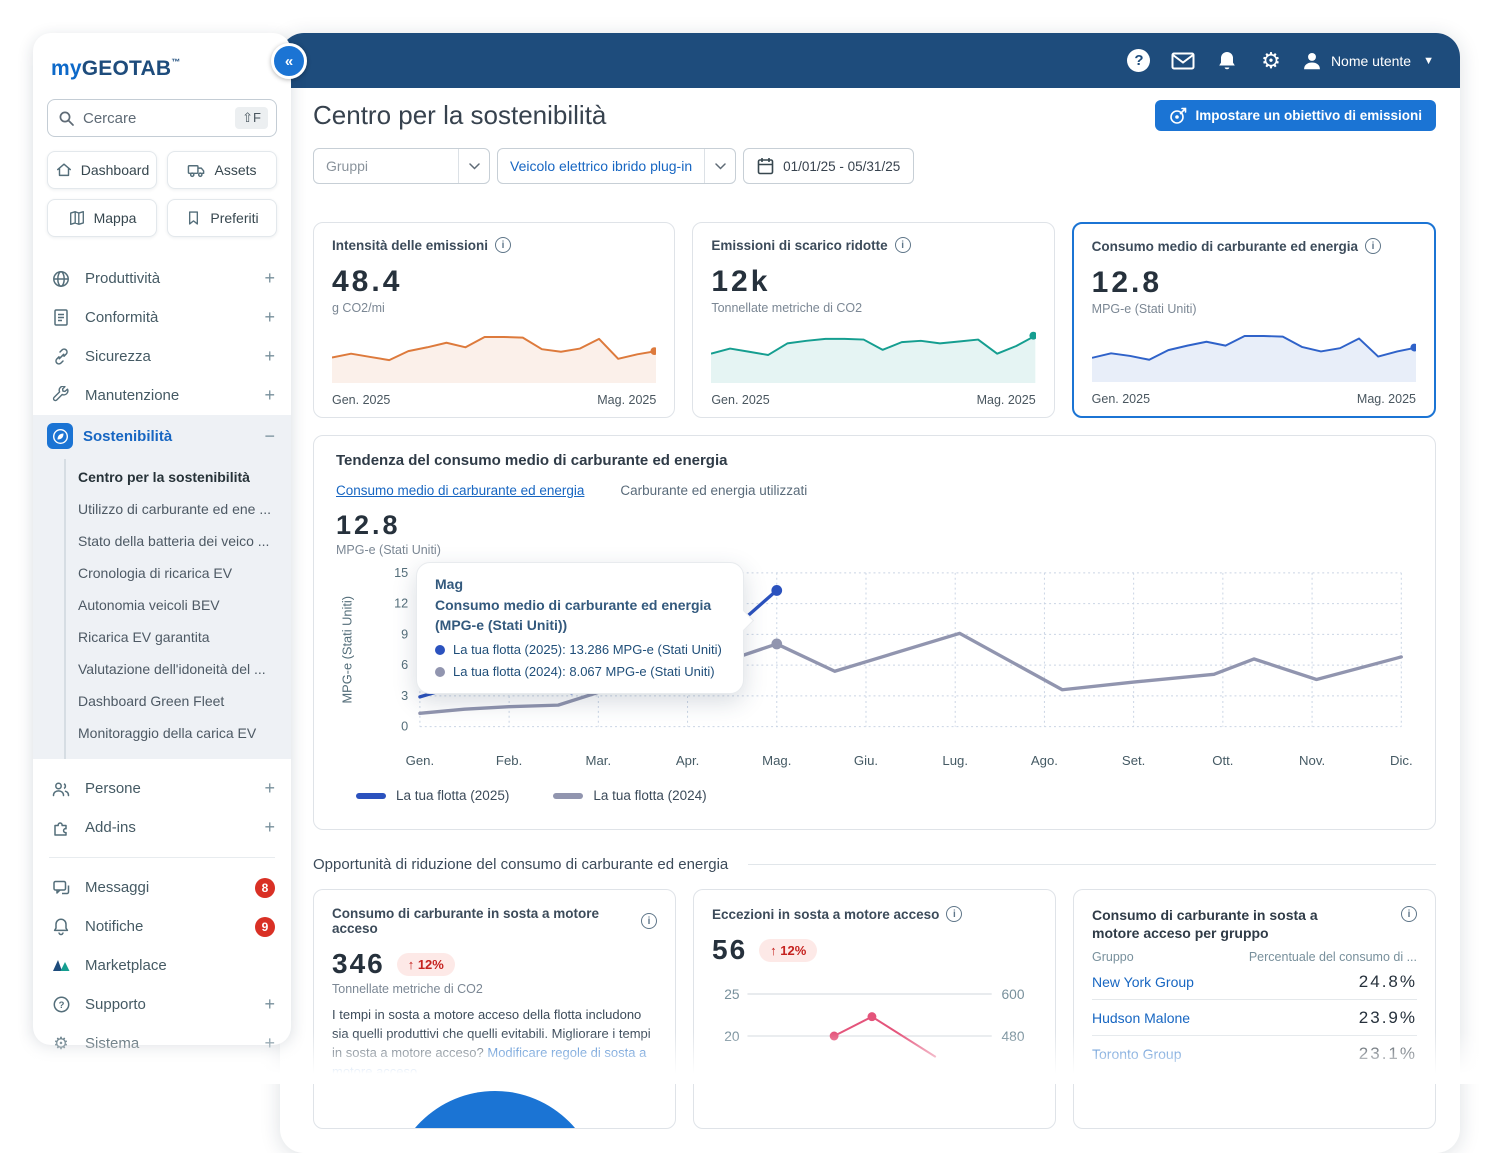 This screenshot has width=1496, height=1153. Describe the element at coordinates (222, 170) in the screenshot. I see `quick-link-assets: Assets` at that location.